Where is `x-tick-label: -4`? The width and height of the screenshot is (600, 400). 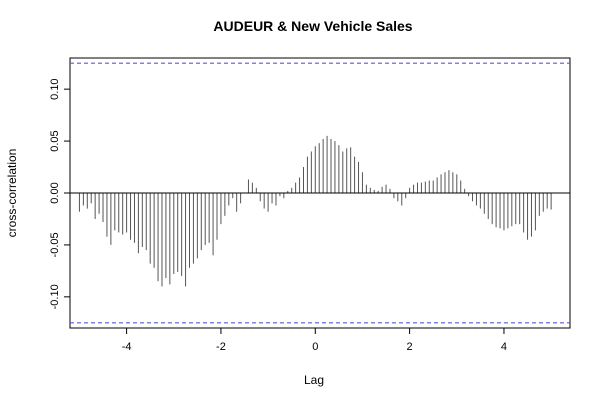
x-tick-label: -4 is located at coordinates (127, 347).